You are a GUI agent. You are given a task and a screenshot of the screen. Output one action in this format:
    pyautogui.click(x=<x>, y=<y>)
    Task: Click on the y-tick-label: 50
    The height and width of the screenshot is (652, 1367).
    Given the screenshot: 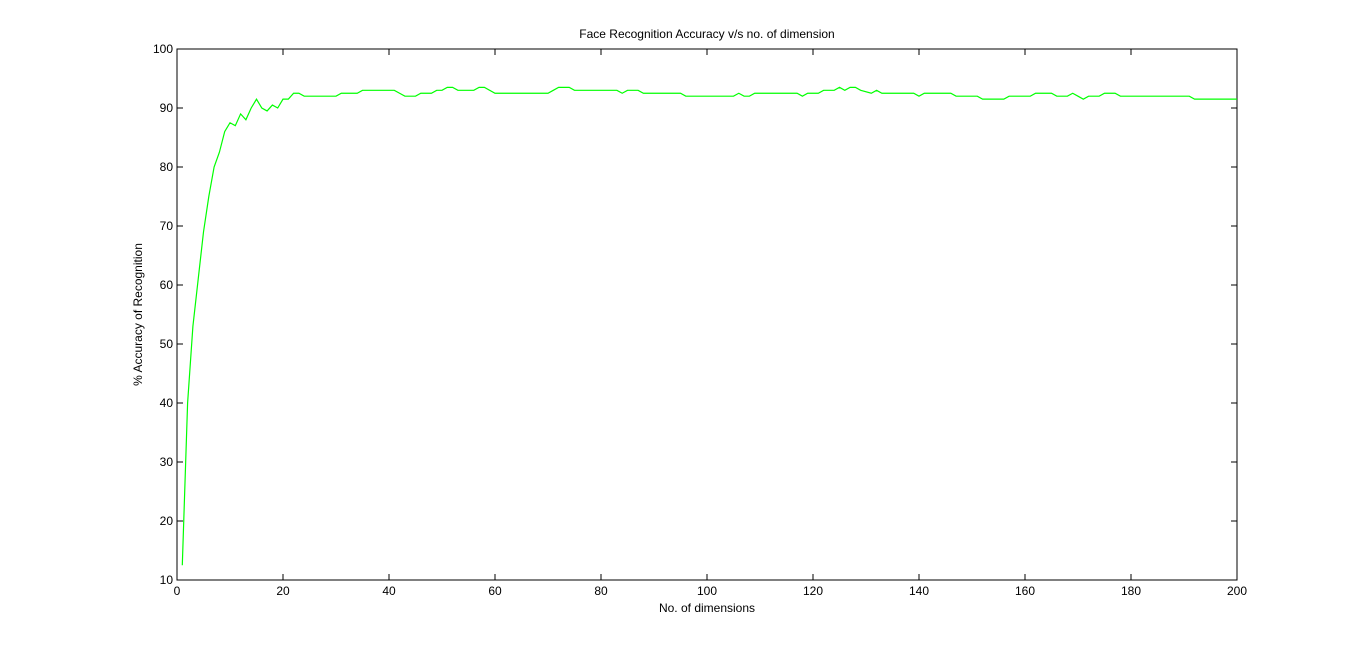 What is the action you would take?
    pyautogui.click(x=167, y=344)
    